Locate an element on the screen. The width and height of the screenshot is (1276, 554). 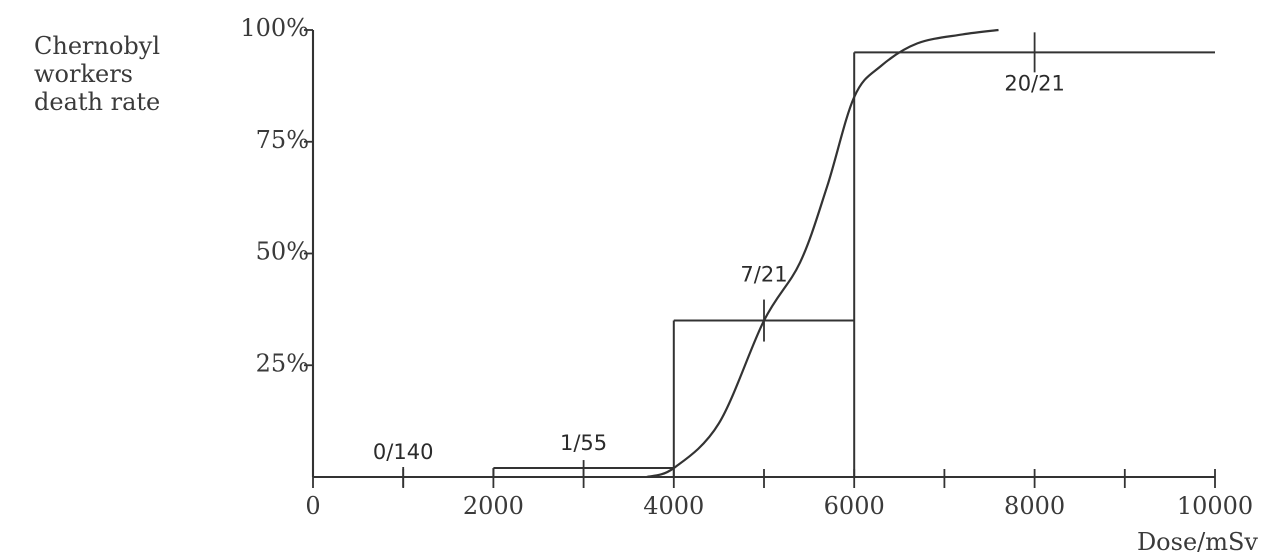
data-point: 0/140 is located at coordinates (403, 463).